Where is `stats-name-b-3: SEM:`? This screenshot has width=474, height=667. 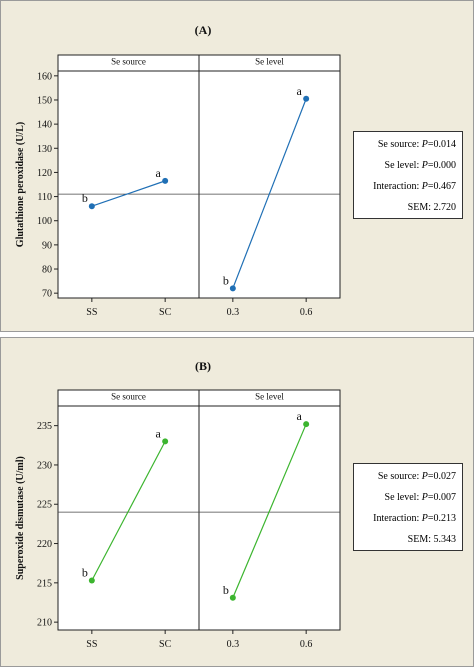 stats-name-b-3: SEM: is located at coordinates (420, 539).